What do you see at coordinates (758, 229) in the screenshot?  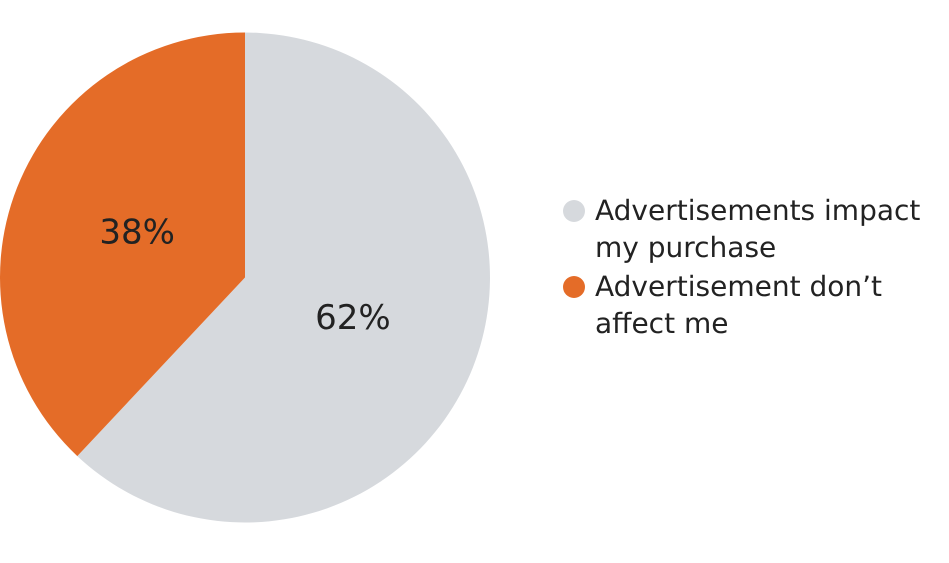 I see `legend-label: Advertisements impact my purchase` at bounding box center [758, 229].